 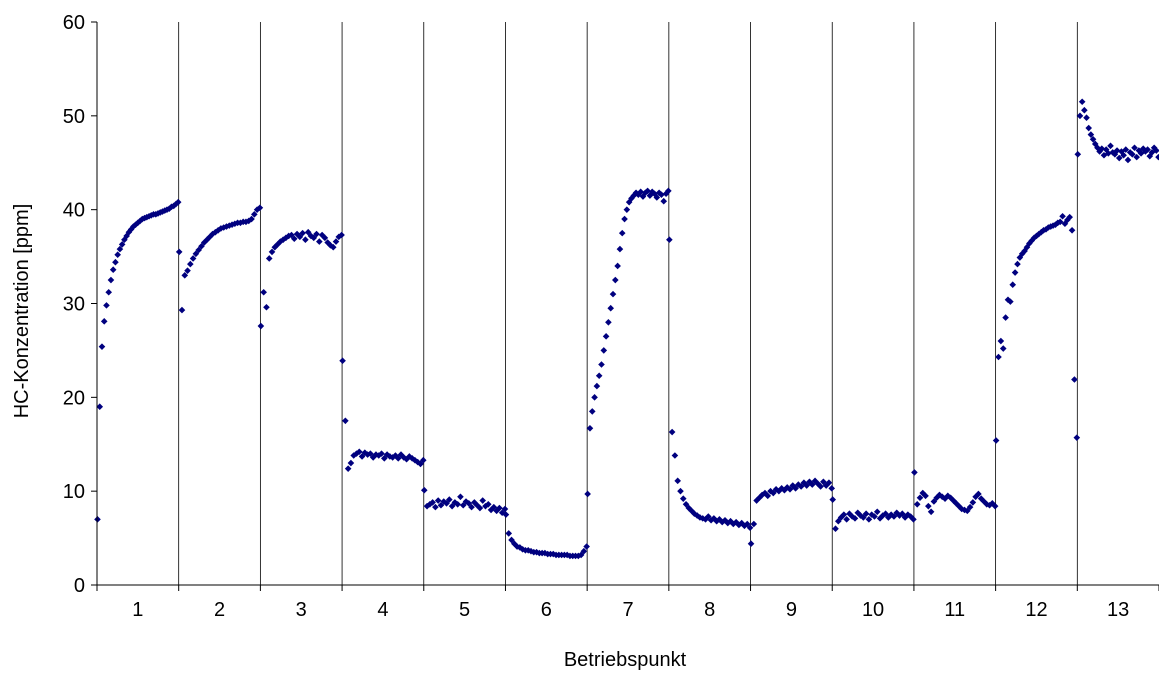 What do you see at coordinates (1036, 610) in the screenshot?
I see `x-tick-label: 12` at bounding box center [1036, 610].